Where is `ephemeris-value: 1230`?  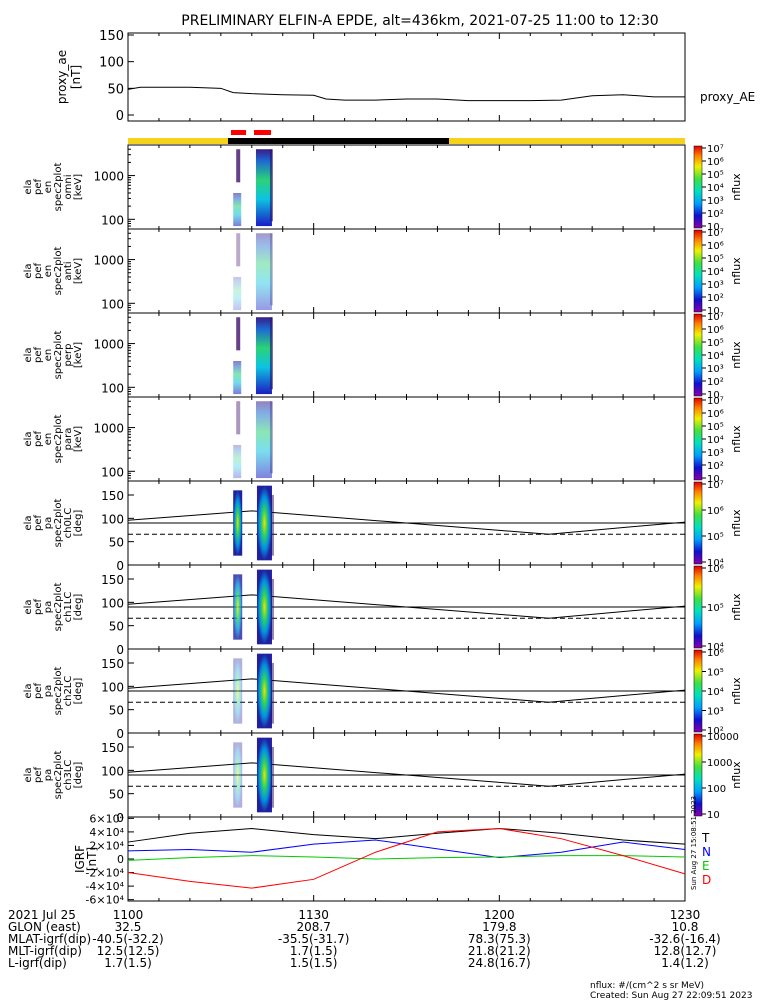
ephemeris-value: 1230 is located at coordinates (685, 915).